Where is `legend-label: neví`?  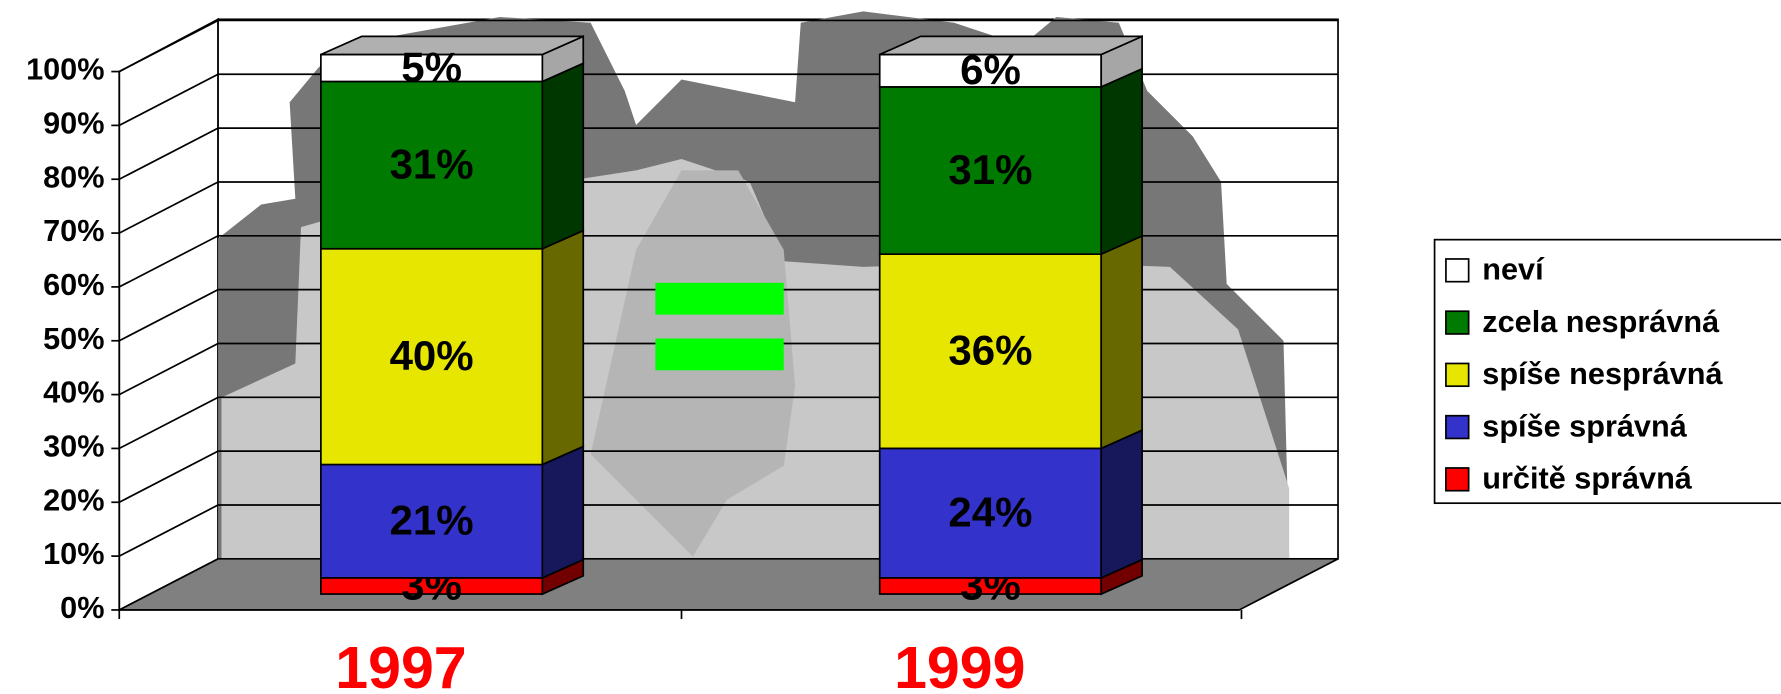
legend-label: neví is located at coordinates (1513, 270).